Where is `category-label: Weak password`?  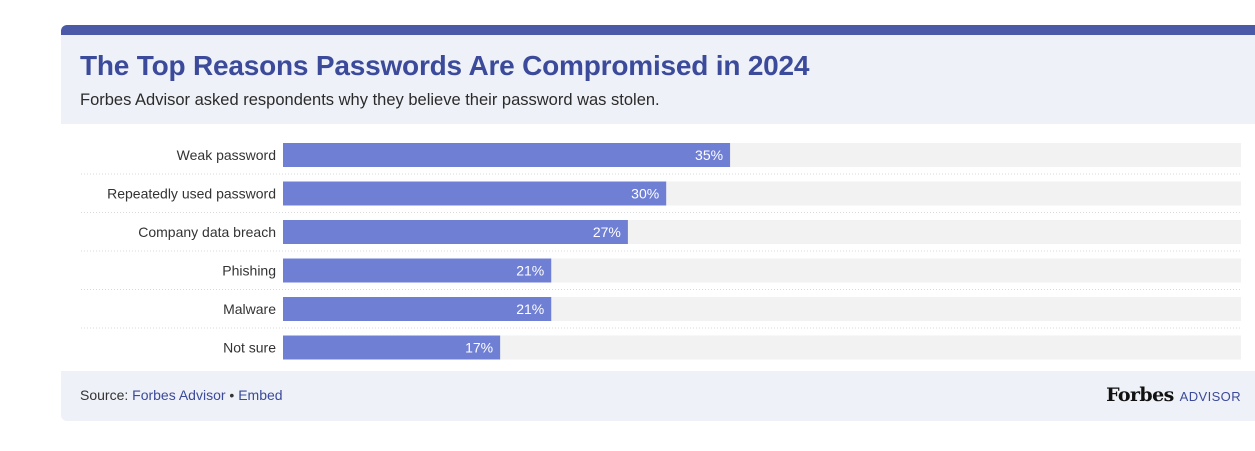
category-label: Weak password is located at coordinates (226, 155).